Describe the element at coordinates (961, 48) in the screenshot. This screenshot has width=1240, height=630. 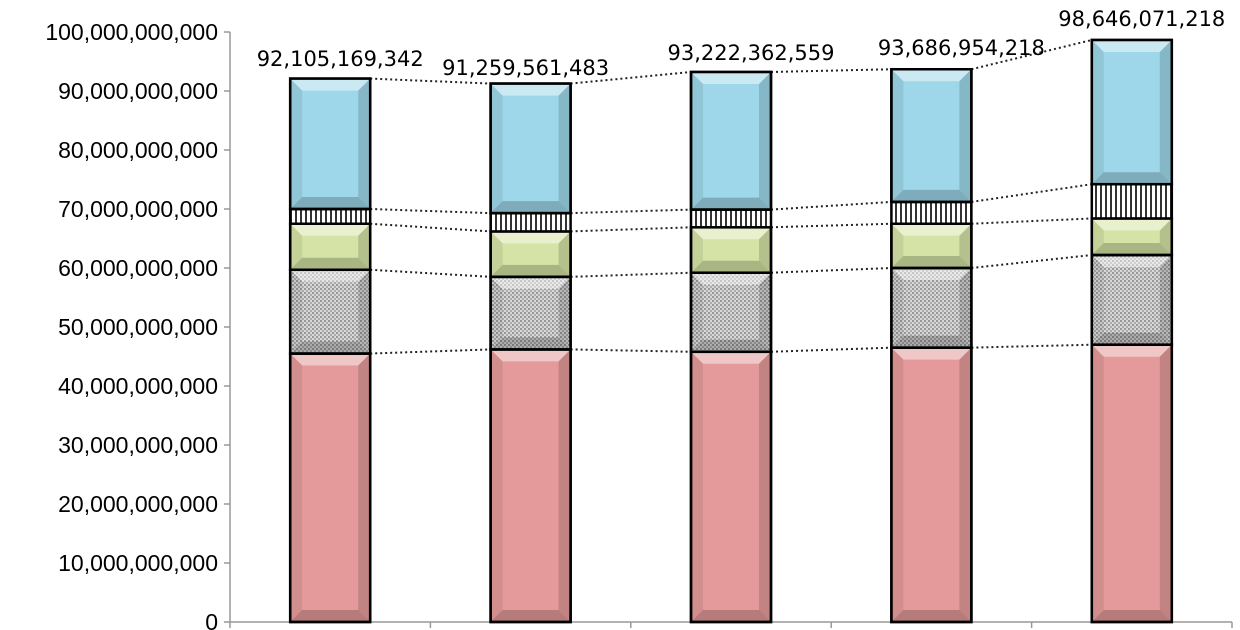
I see `total-label: 93,686,954,218` at that location.